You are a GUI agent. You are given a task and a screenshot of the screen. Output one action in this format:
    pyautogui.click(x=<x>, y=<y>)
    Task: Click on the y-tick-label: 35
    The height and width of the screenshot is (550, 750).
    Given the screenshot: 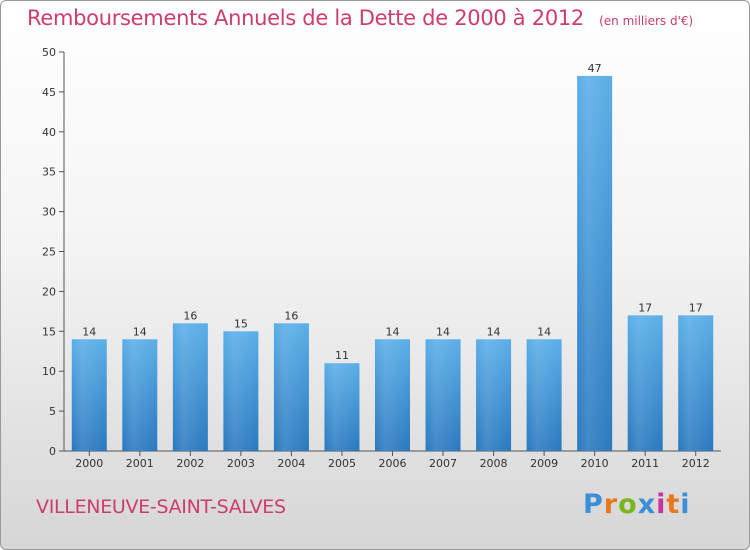 What is the action you would take?
    pyautogui.click(x=49, y=172)
    